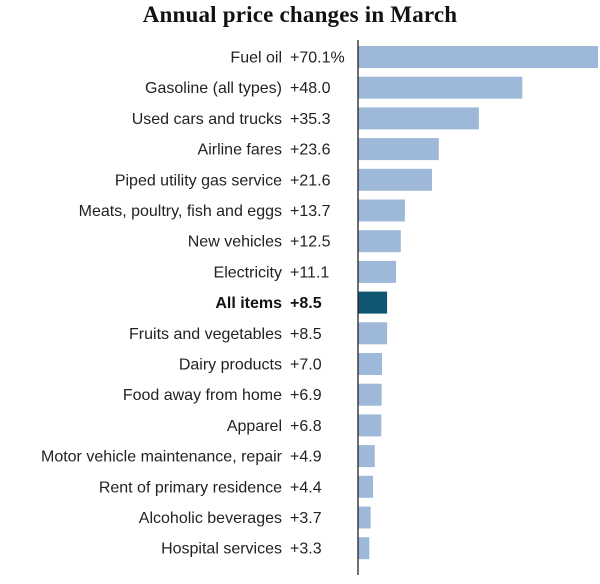 This screenshot has width=600, height=584. I want to click on bar-rent-of-primary-residence, so click(366, 486).